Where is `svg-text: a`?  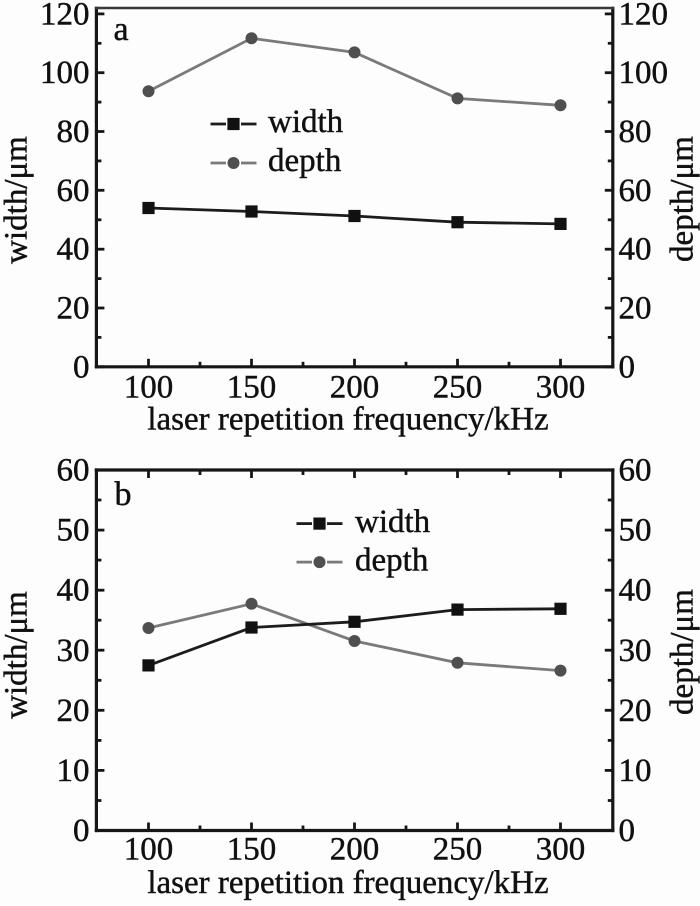
svg-text: a is located at coordinates (121, 29).